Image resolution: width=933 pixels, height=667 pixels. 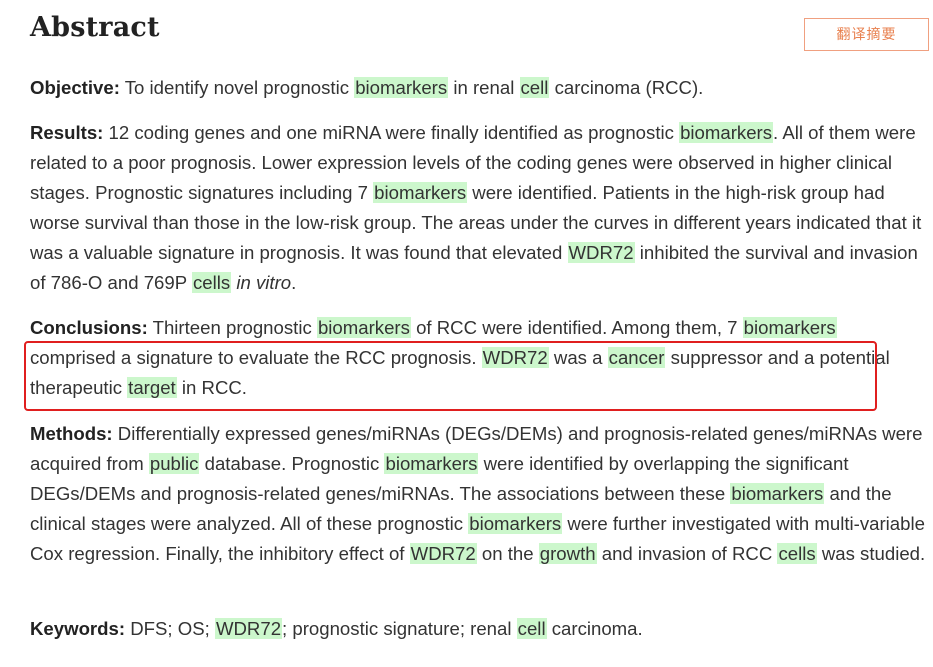 I want to click on text-segment: ; prognostic signature; renal, so click(x=399, y=628).